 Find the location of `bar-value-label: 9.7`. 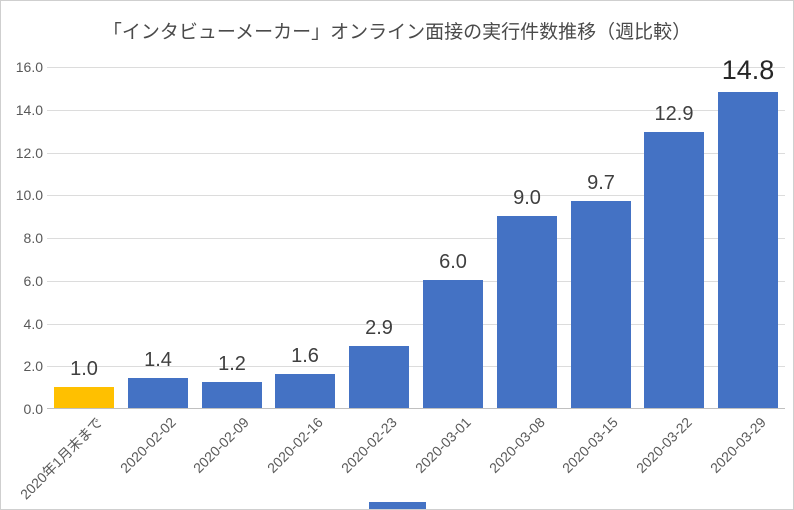

bar-value-label: 9.7 is located at coordinates (601, 183).